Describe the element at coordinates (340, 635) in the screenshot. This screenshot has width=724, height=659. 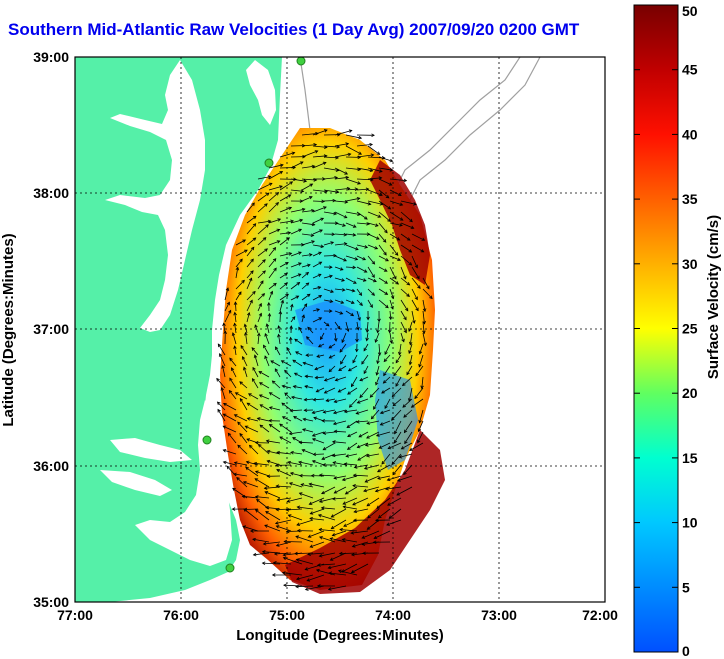
I see `x-axis-label: Longitude (Degrees:Minutes)` at that location.